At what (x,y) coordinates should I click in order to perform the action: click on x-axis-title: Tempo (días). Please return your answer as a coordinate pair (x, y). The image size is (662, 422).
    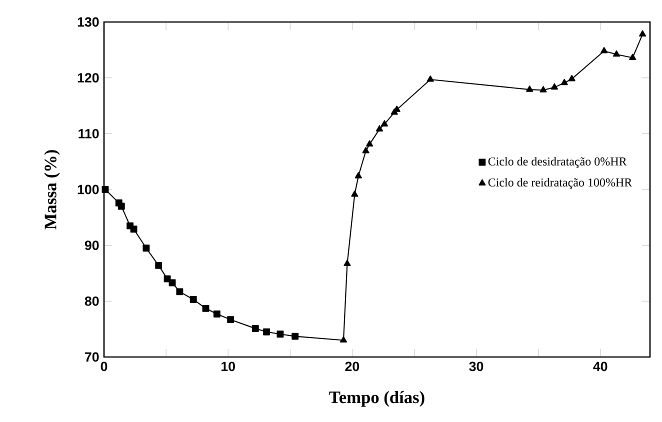
    Looking at the image, I should click on (376, 398).